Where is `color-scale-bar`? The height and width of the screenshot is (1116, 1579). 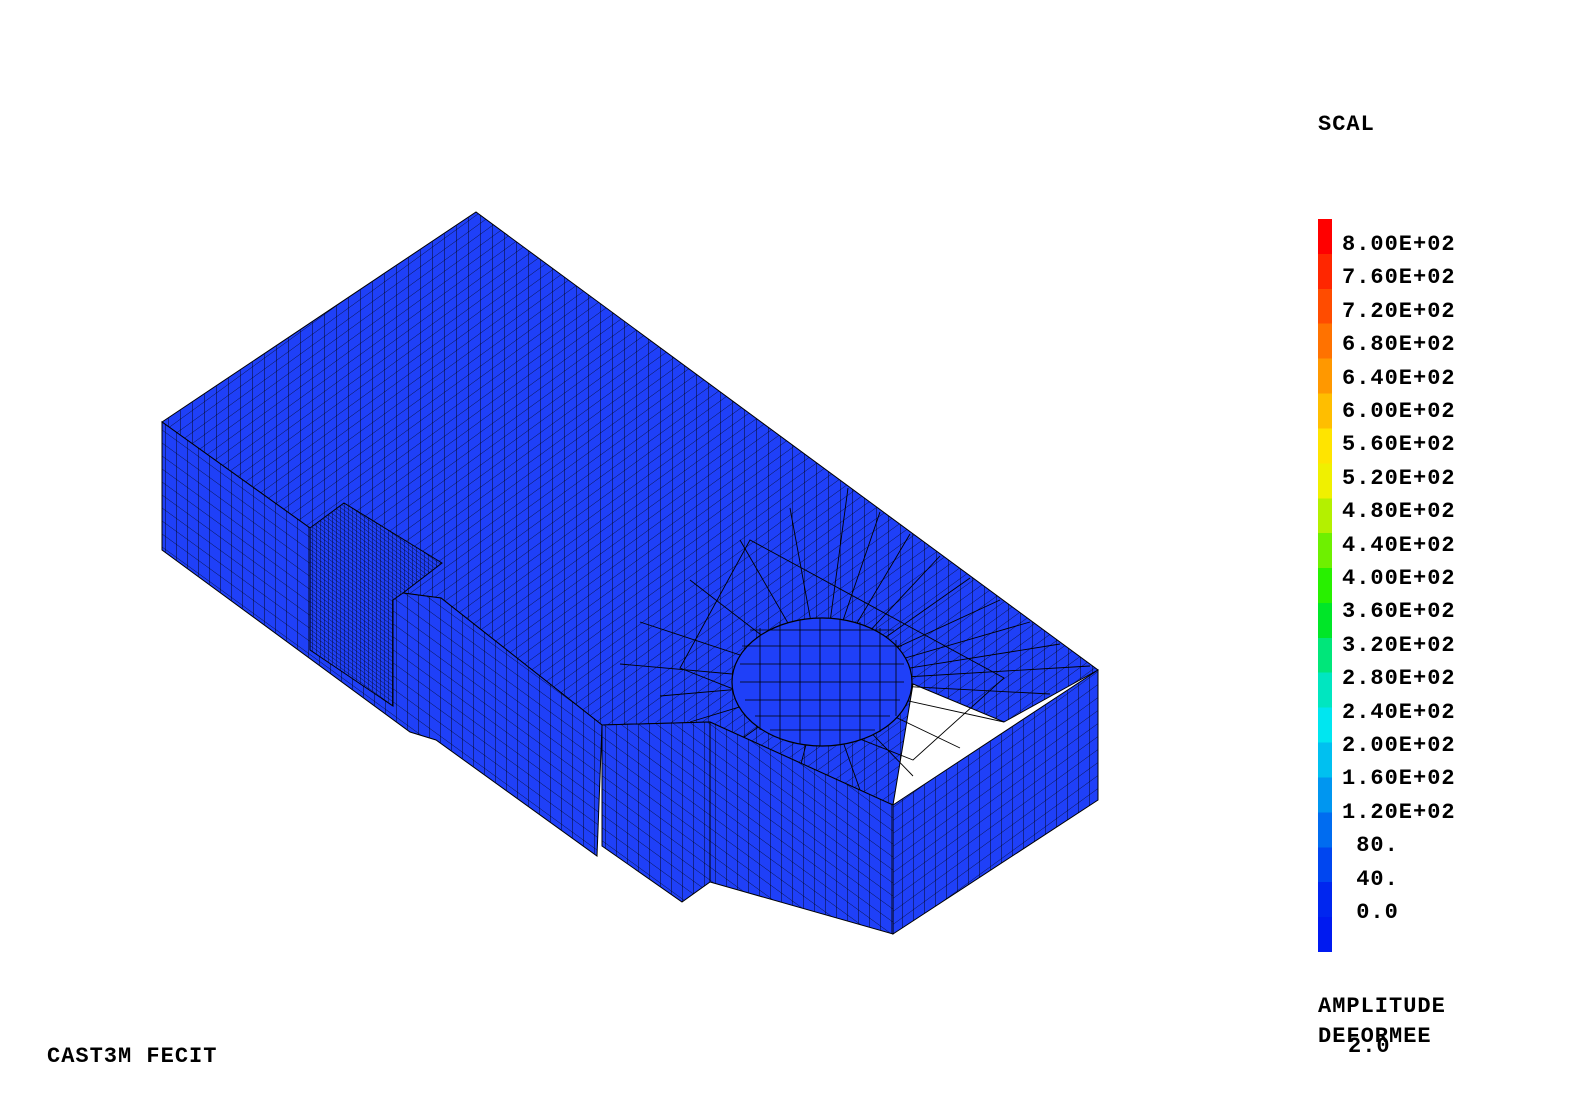
color-scale-bar is located at coordinates (1325, 585).